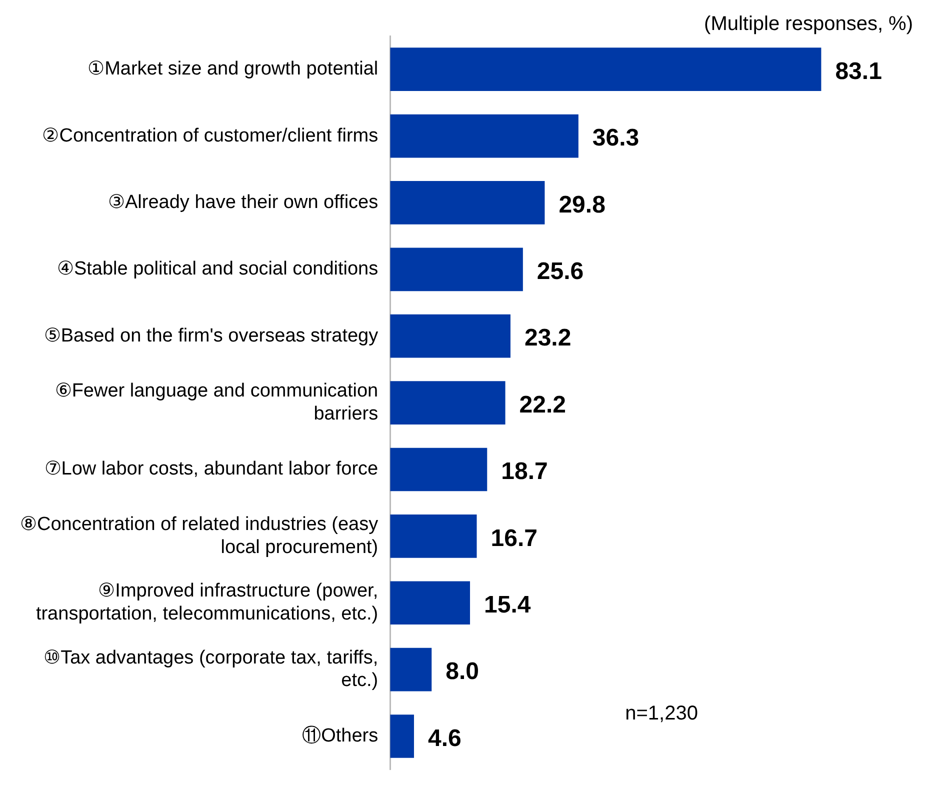  Describe the element at coordinates (514, 538) in the screenshot. I see `data-label: 16.7` at that location.